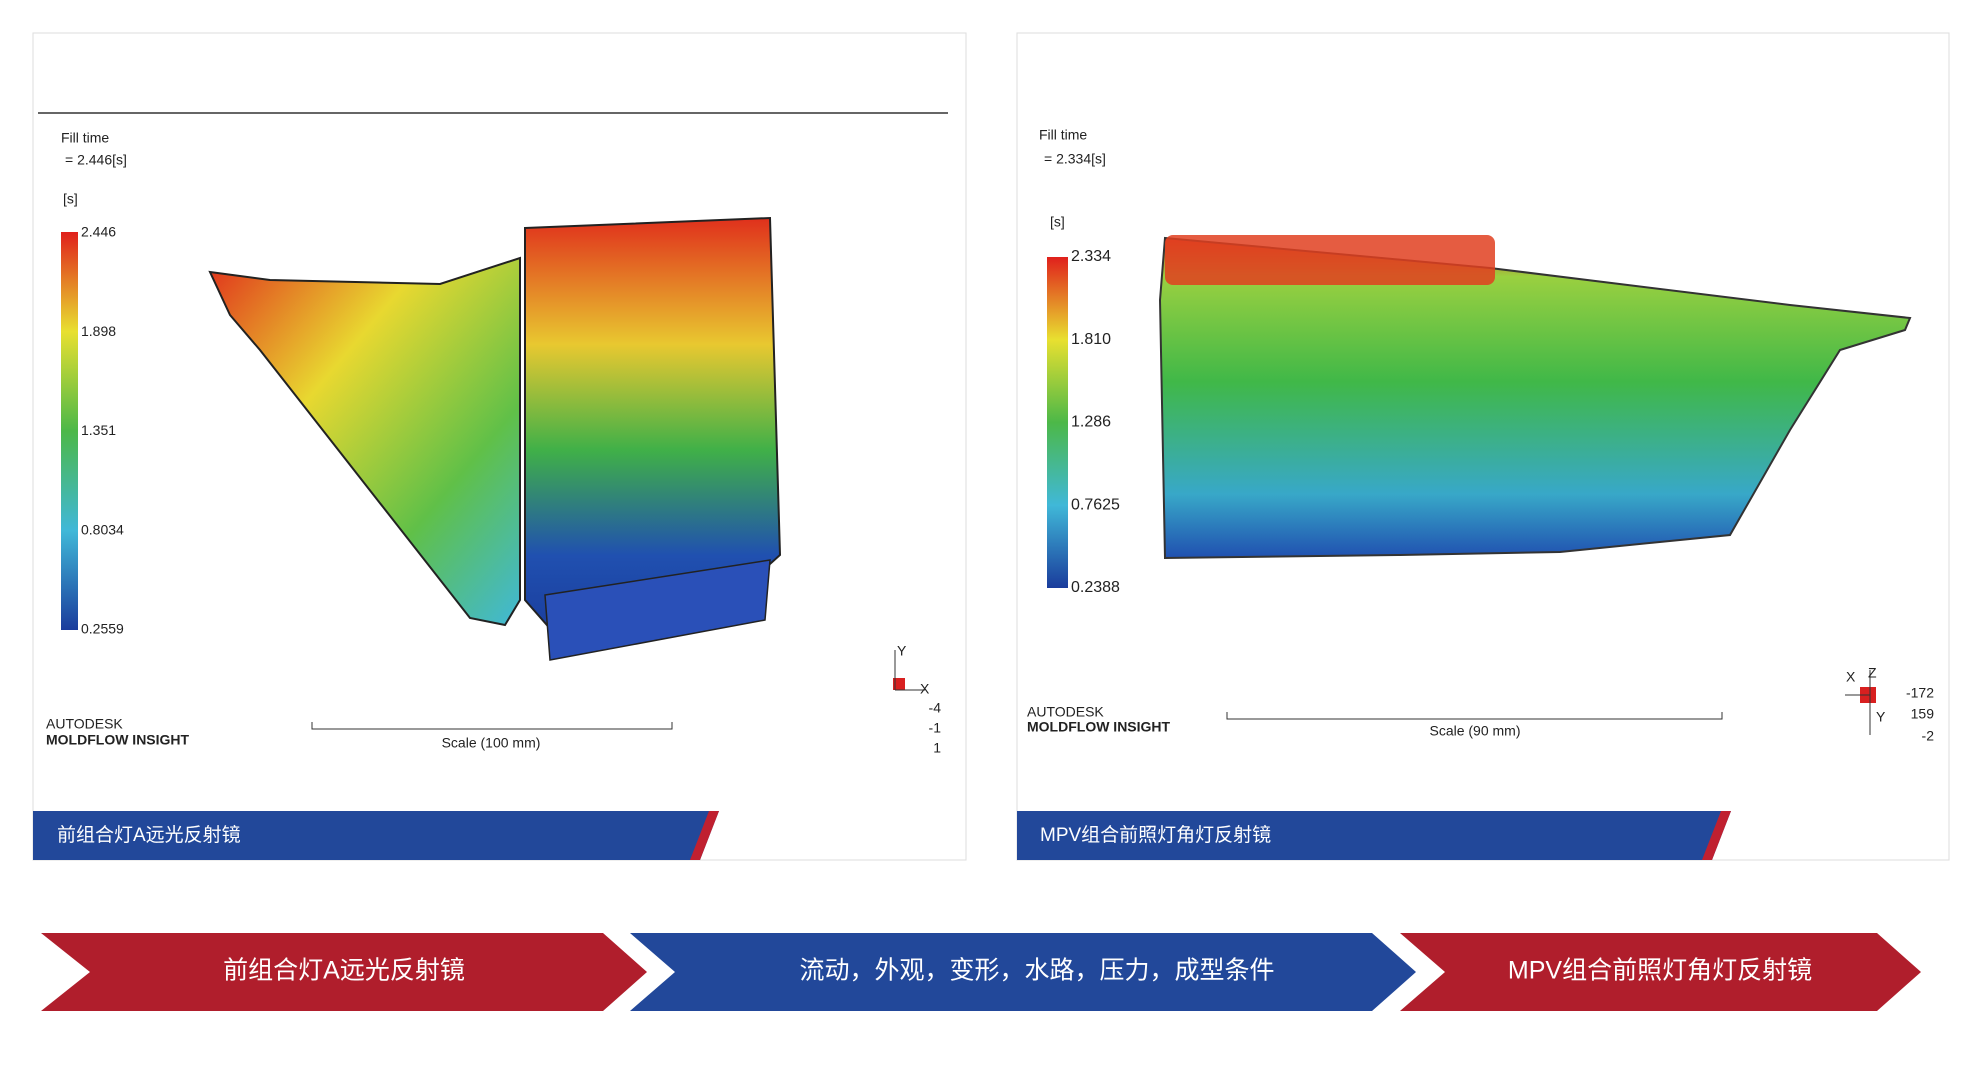  I want to click on caption: 前组合灯A远光反射镜, so click(149, 835).